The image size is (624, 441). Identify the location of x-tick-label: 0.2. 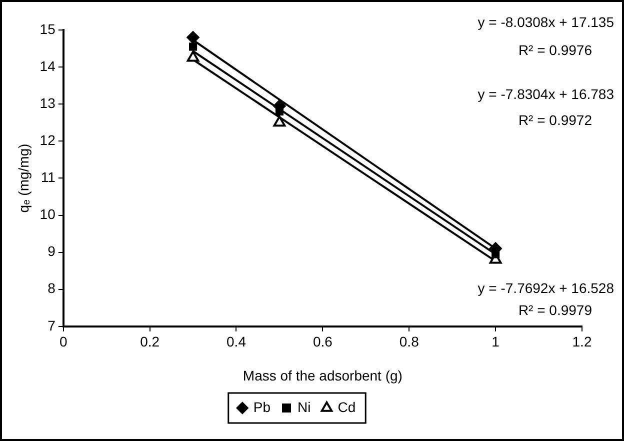
(150, 342).